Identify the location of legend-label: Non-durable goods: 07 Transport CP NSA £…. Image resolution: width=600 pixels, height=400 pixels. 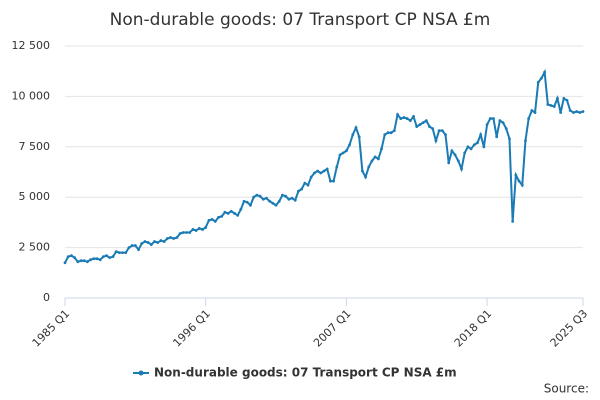
(305, 373).